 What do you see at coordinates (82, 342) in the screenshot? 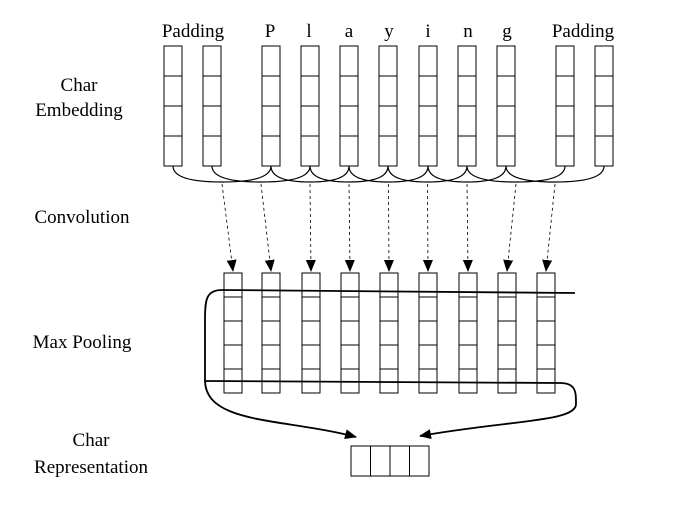
I see `max-pooling-label: Max Pooling` at bounding box center [82, 342].